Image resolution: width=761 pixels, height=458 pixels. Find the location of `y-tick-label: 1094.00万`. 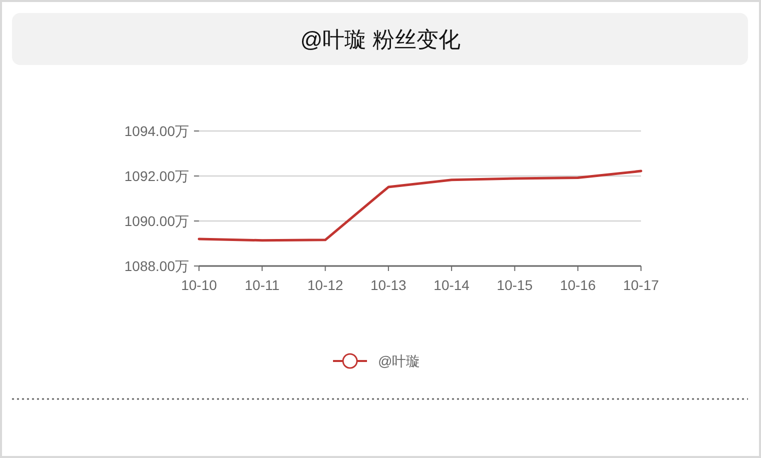

y-tick-label: 1094.00万 is located at coordinates (156, 131).